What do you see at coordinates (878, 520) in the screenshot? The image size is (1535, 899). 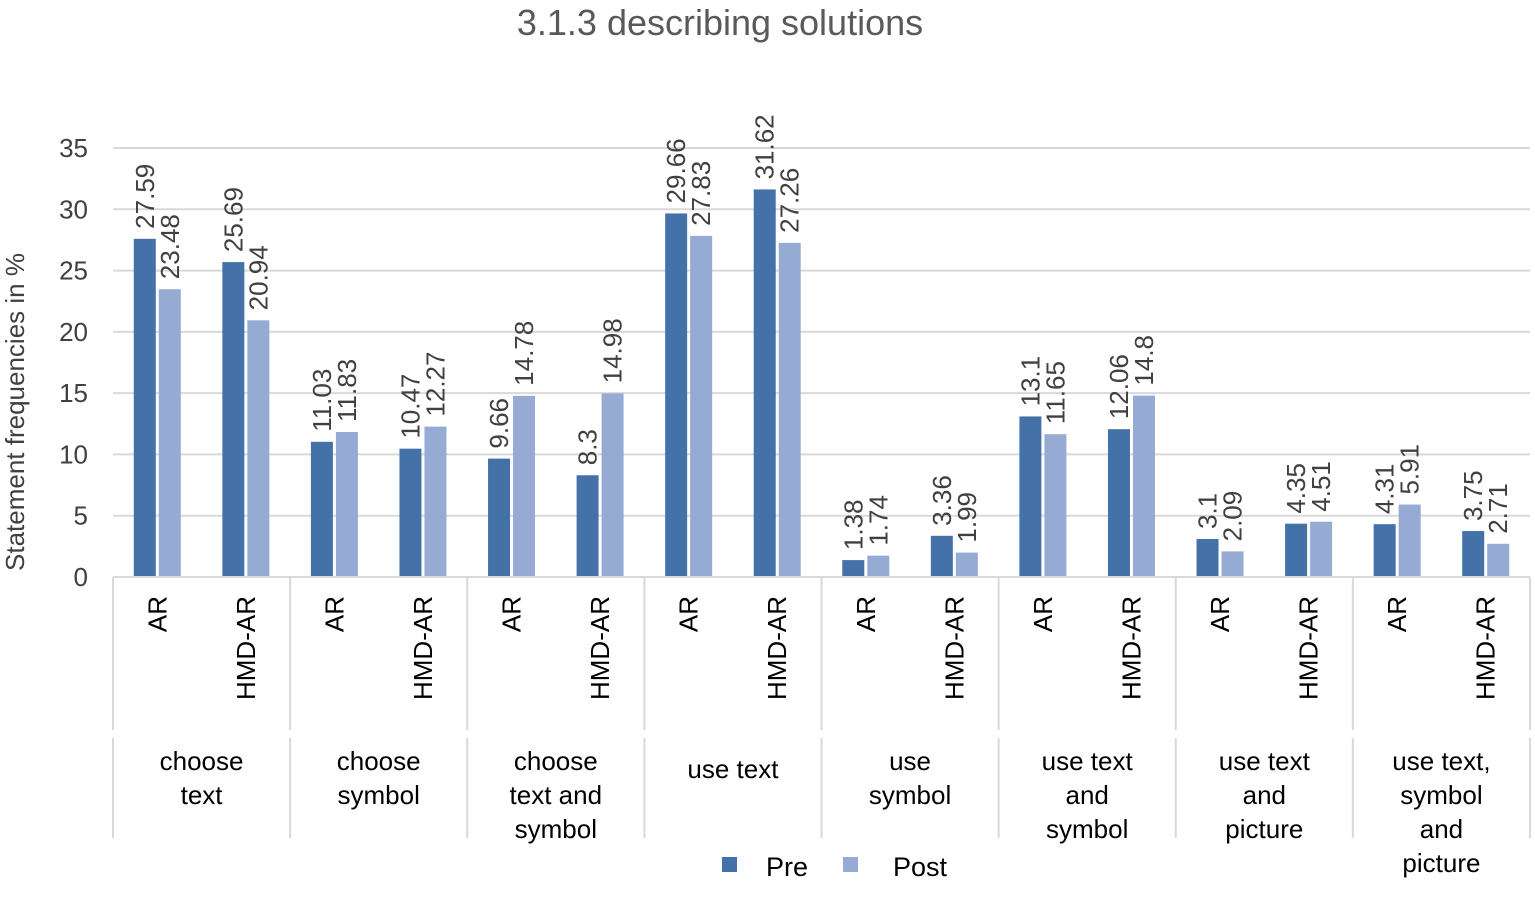 I see `data-label: 1.74` at bounding box center [878, 520].